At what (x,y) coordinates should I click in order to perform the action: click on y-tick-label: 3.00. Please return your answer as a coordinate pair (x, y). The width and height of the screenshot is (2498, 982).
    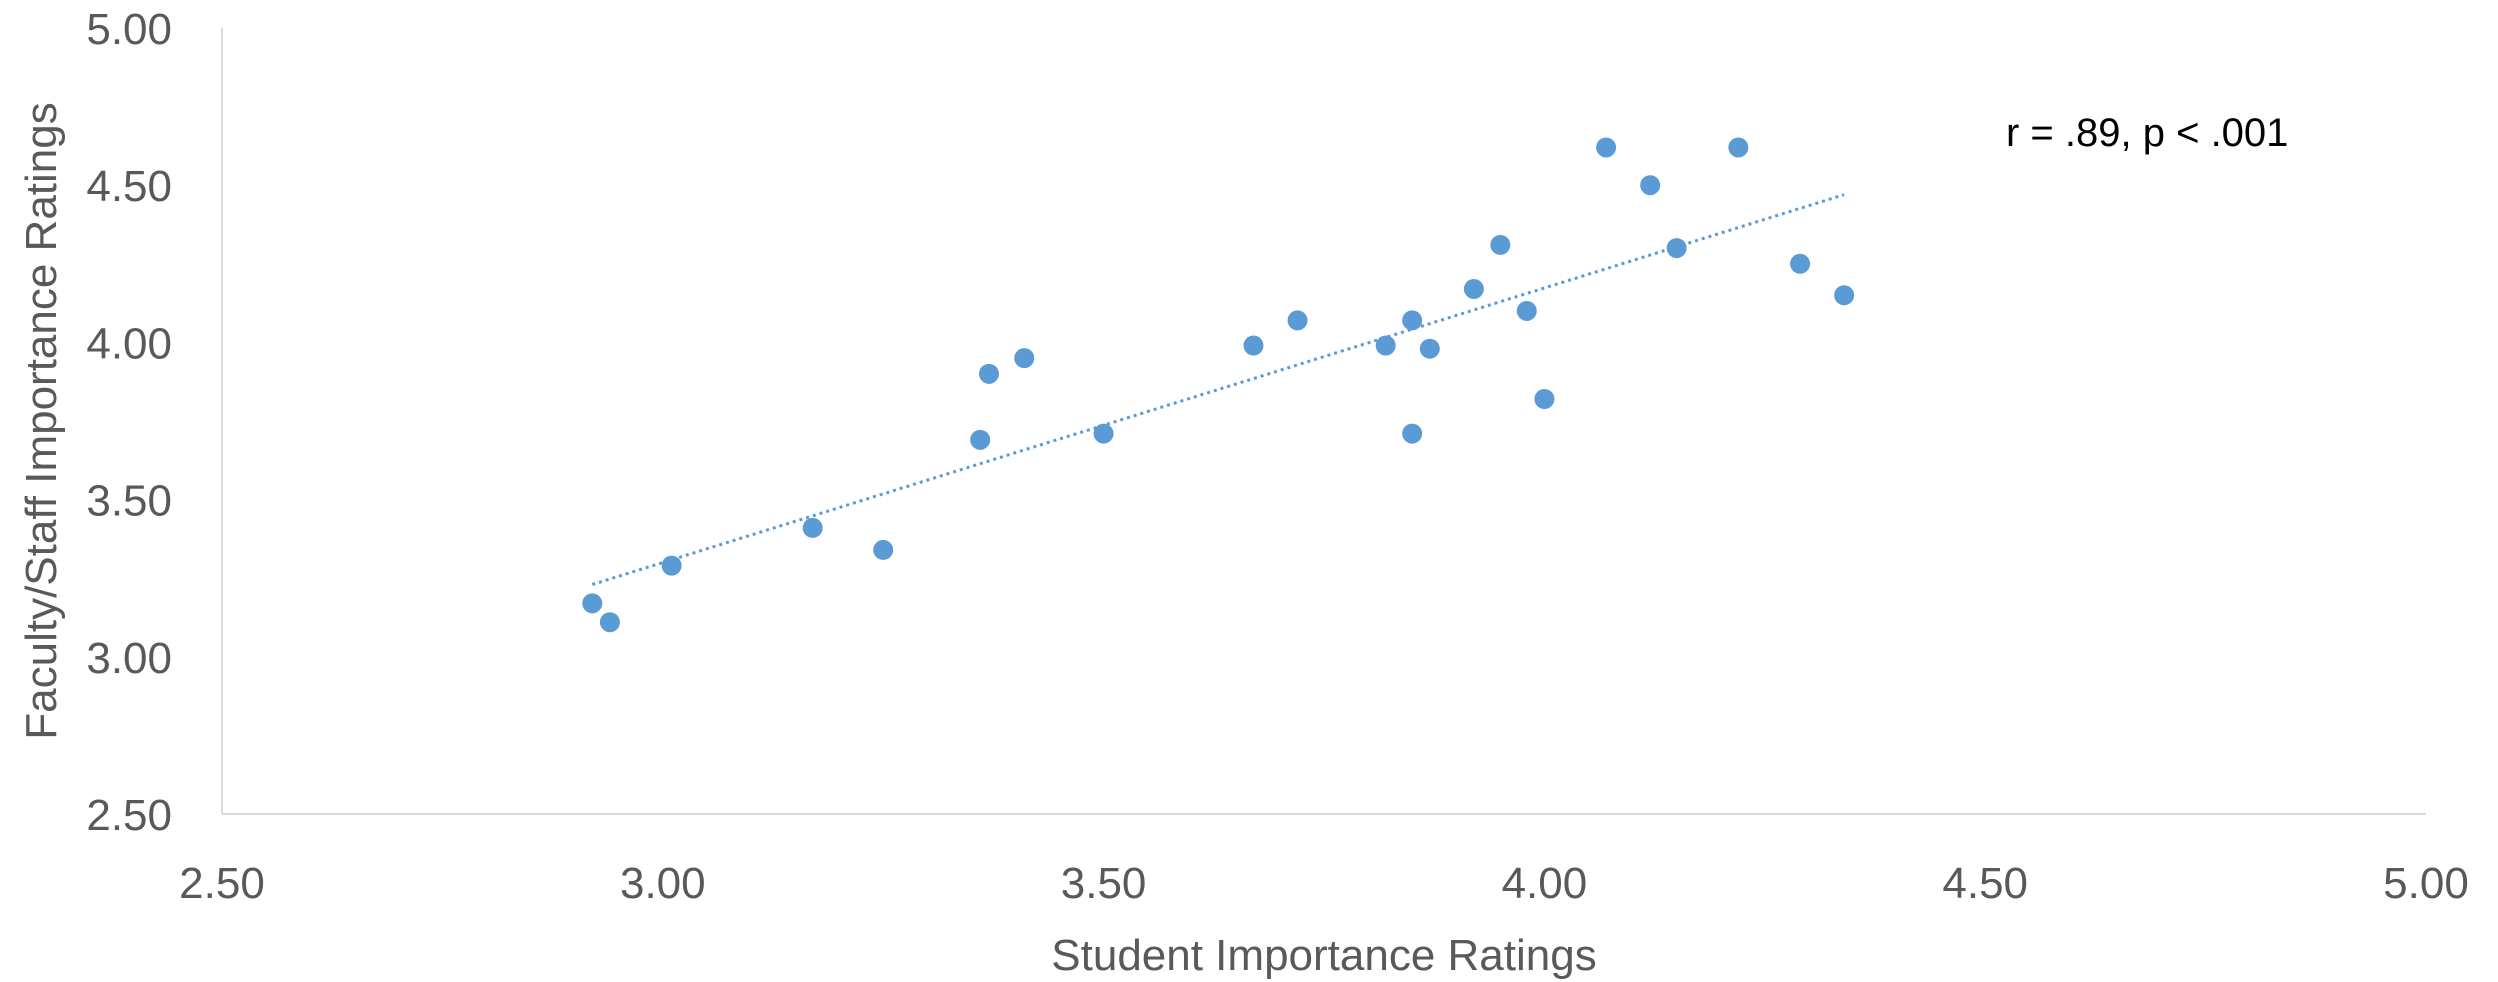
    Looking at the image, I should click on (129, 658).